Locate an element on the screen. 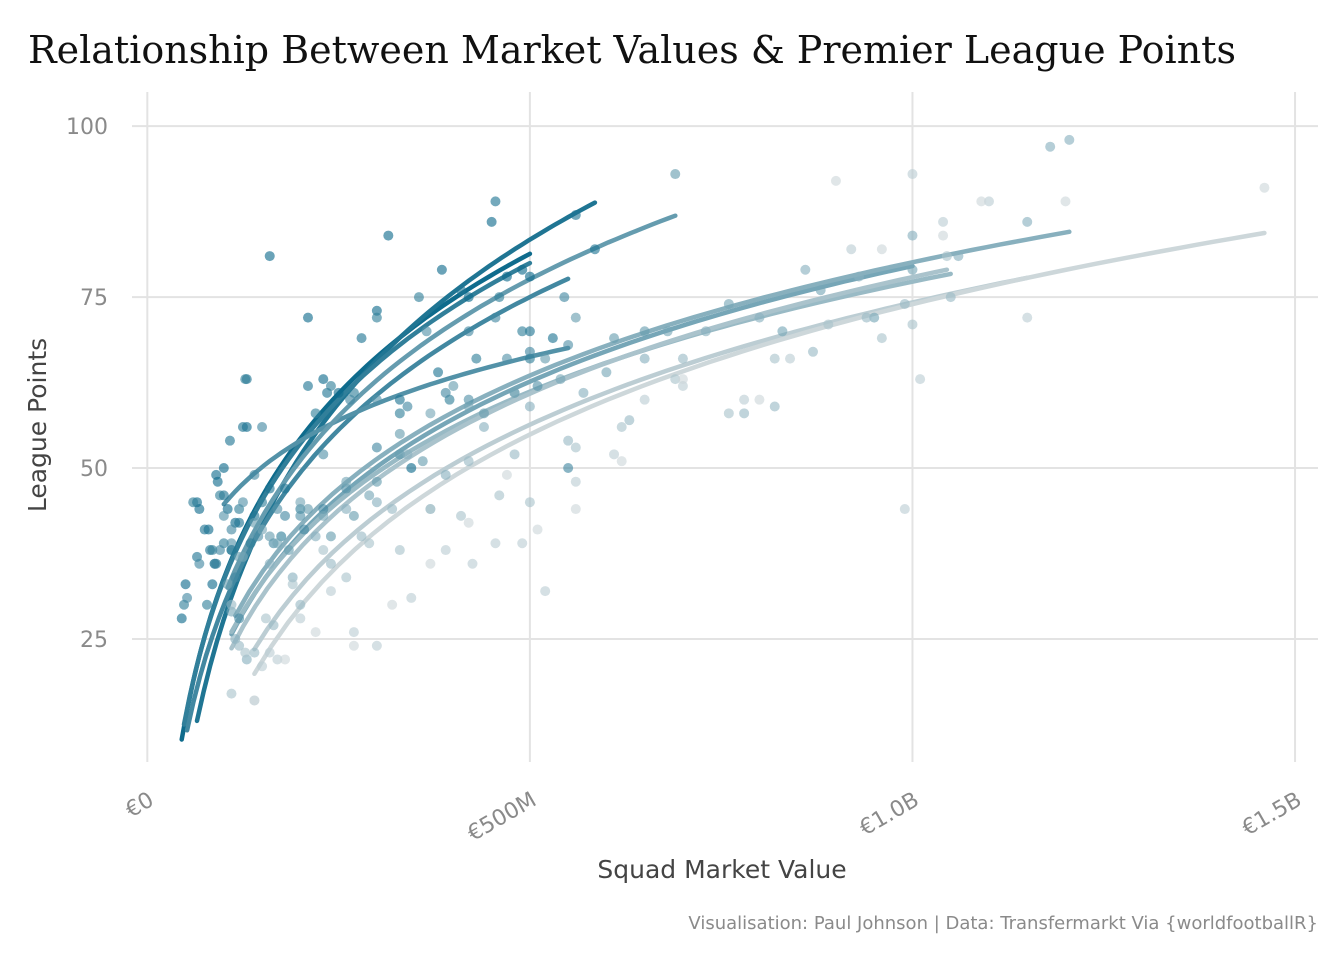 This screenshot has width=1344, height=960. y-tick-label: 50 is located at coordinates (94, 469).